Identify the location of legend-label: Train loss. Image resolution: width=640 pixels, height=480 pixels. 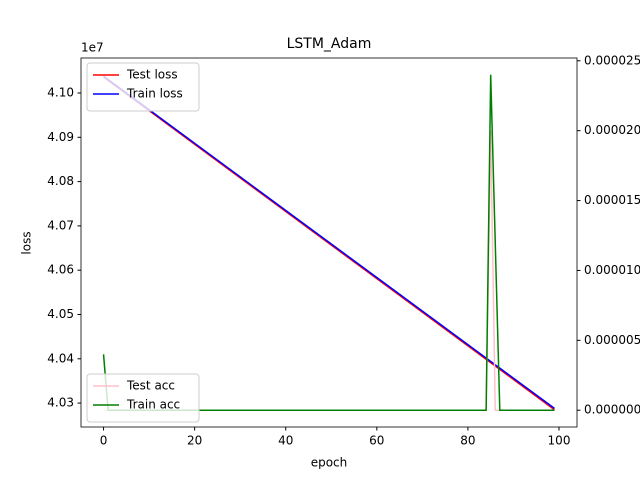
(154, 94).